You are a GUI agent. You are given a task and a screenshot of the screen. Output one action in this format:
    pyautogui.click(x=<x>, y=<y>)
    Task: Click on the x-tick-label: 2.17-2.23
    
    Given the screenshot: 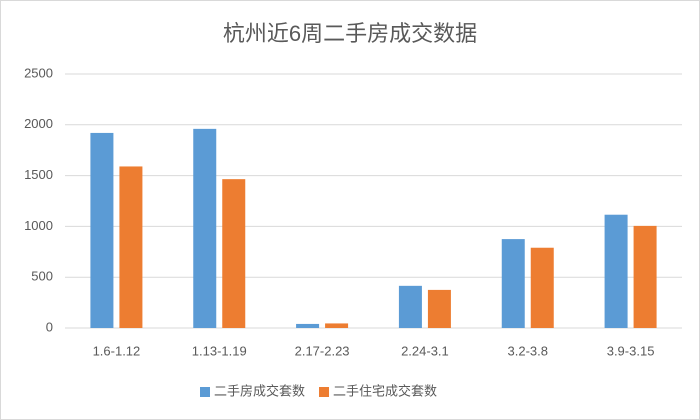 What is the action you would take?
    pyautogui.click(x=322, y=350)
    